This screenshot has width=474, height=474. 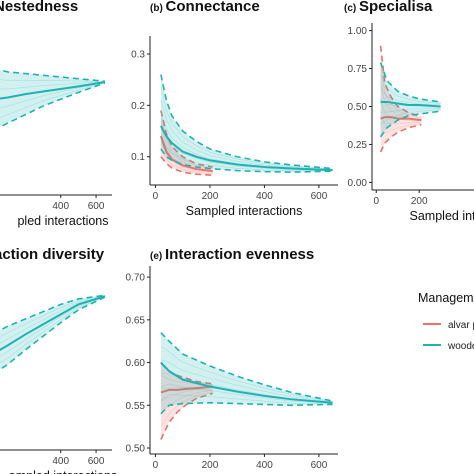 I want to click on panel-letter-b: (b), so click(x=158, y=8).